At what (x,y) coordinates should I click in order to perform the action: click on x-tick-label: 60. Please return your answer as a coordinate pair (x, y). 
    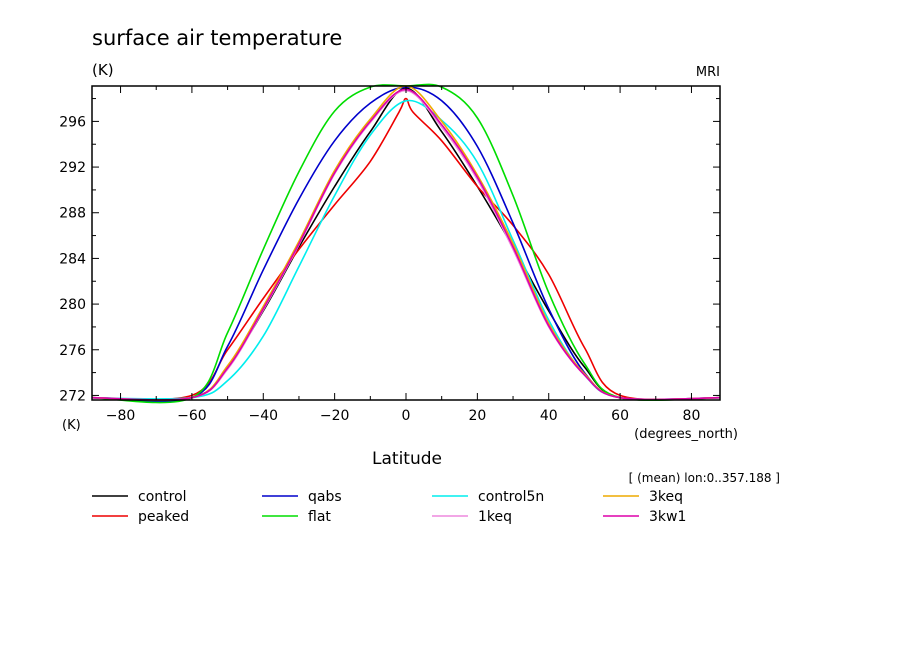
    Looking at the image, I should click on (620, 416).